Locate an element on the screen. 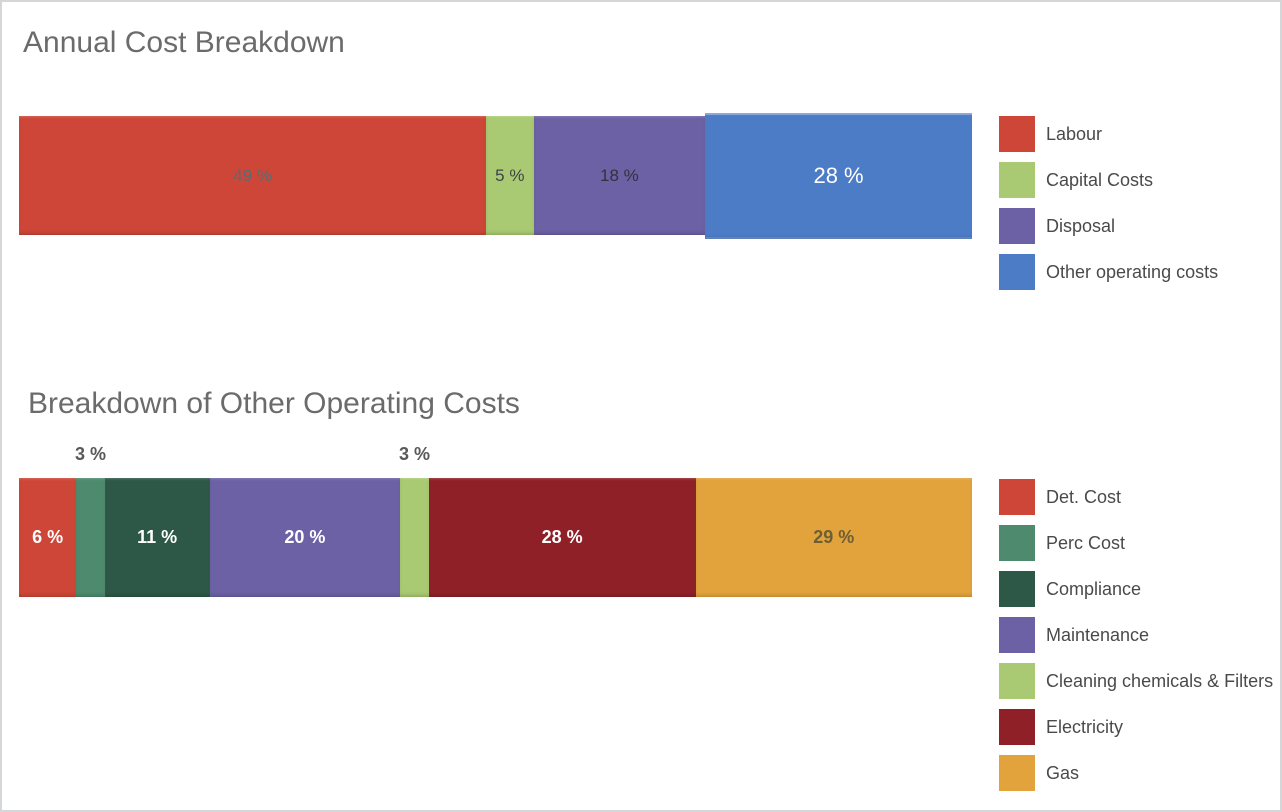 The image size is (1282, 812). data-label-compliance: 11 % is located at coordinates (157, 537).